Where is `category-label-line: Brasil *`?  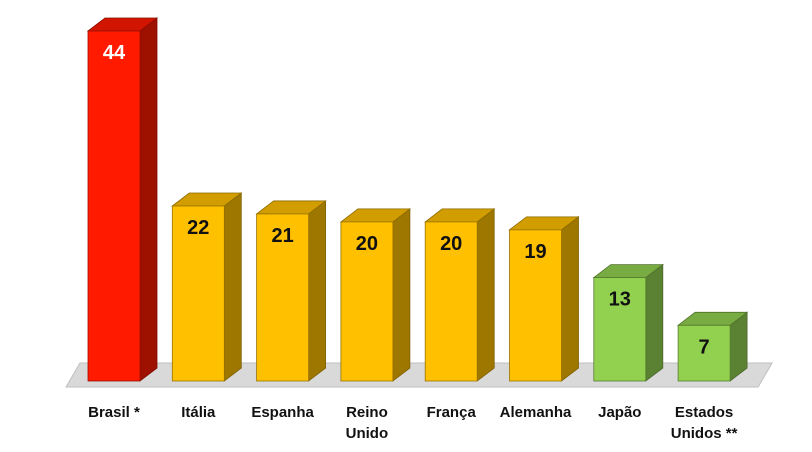
category-label-line: Brasil * is located at coordinates (114, 412).